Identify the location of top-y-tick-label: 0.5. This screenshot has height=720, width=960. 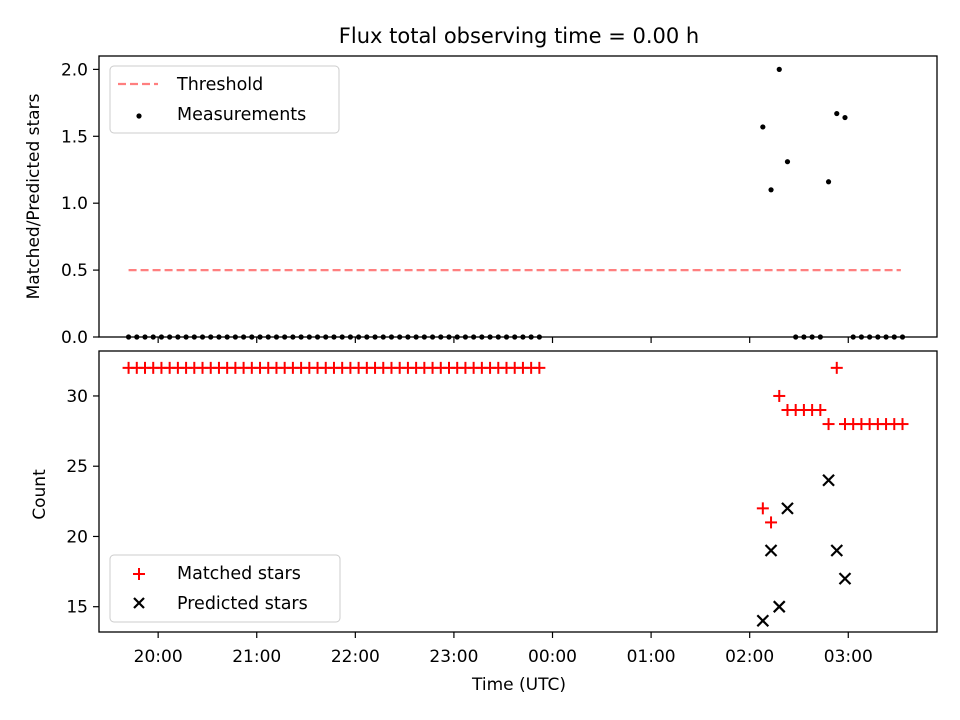
(74, 271).